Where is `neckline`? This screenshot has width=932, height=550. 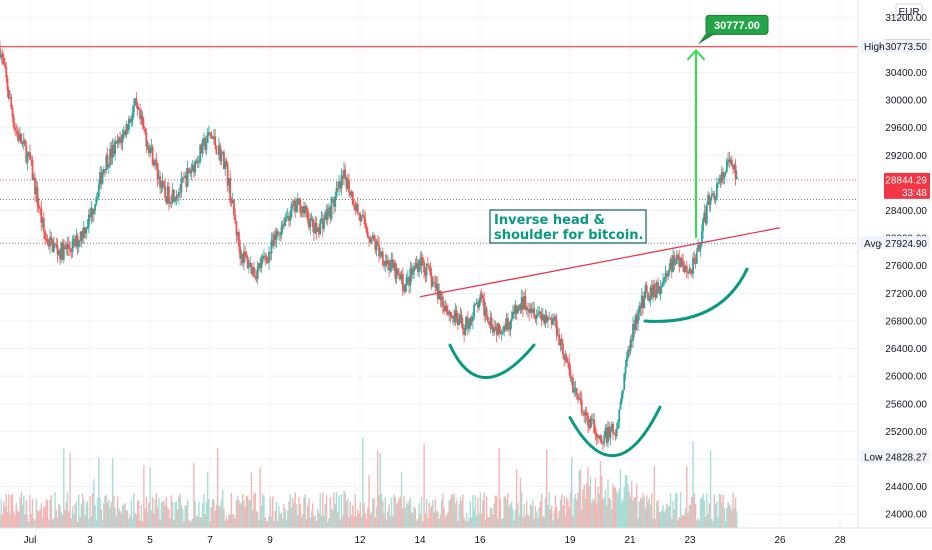 neckline is located at coordinates (600, 262).